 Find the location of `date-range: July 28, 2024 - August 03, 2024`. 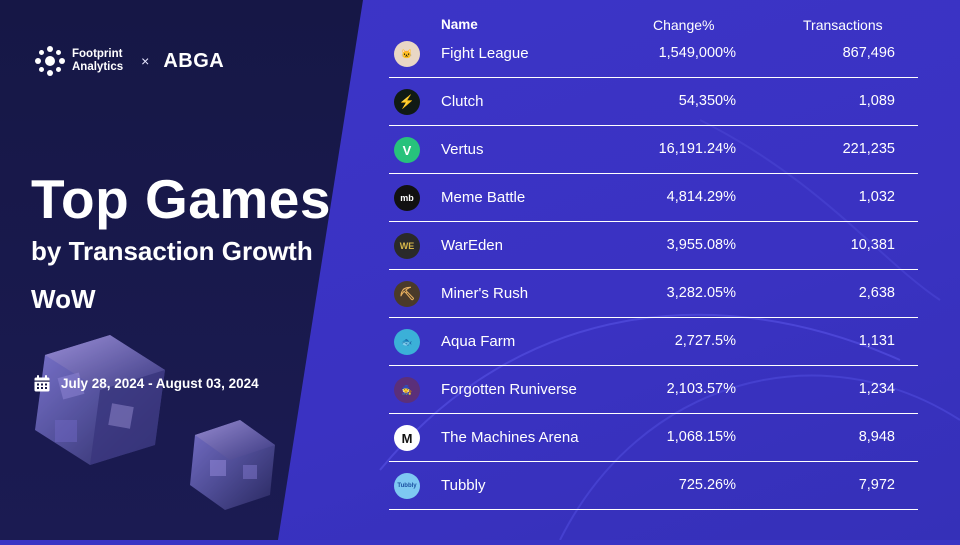

date-range: July 28, 2024 - August 03, 2024 is located at coordinates (146, 383).